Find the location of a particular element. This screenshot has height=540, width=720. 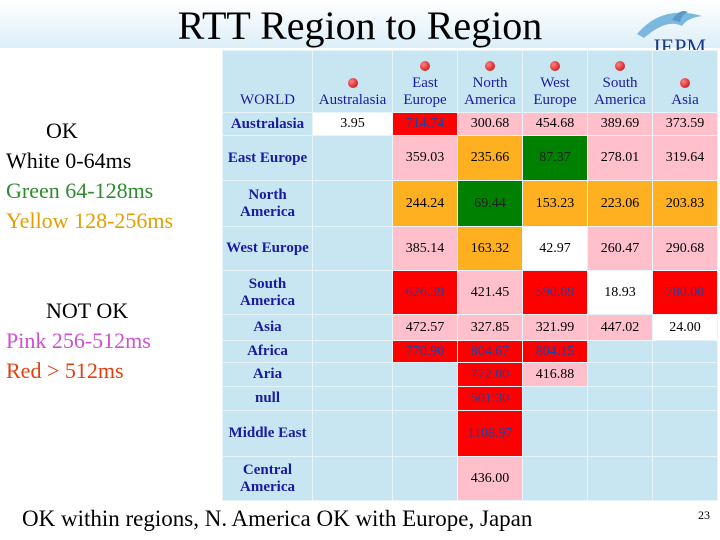

column-header: Asia is located at coordinates (685, 81).